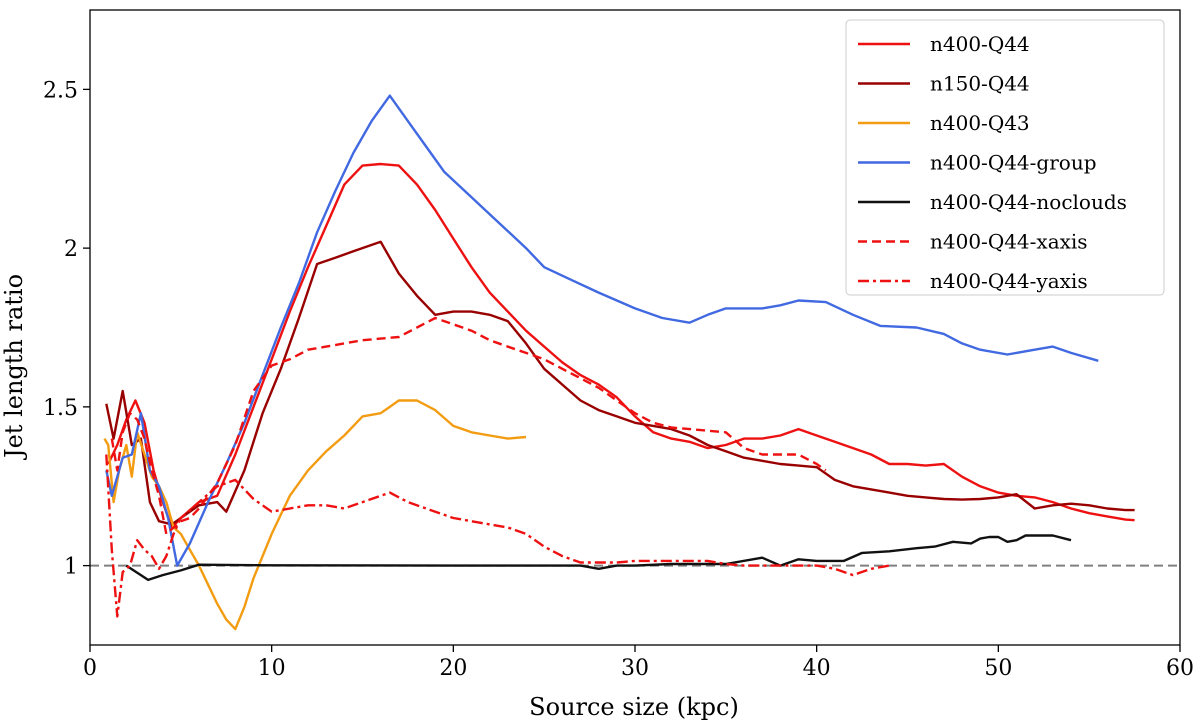  I want to click on y-tick-label: 2, so click(71, 249).